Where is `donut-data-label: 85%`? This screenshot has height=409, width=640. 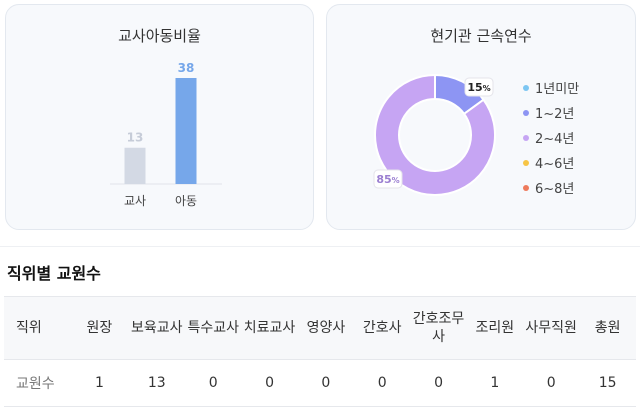
donut-data-label: 85% is located at coordinates (388, 179).